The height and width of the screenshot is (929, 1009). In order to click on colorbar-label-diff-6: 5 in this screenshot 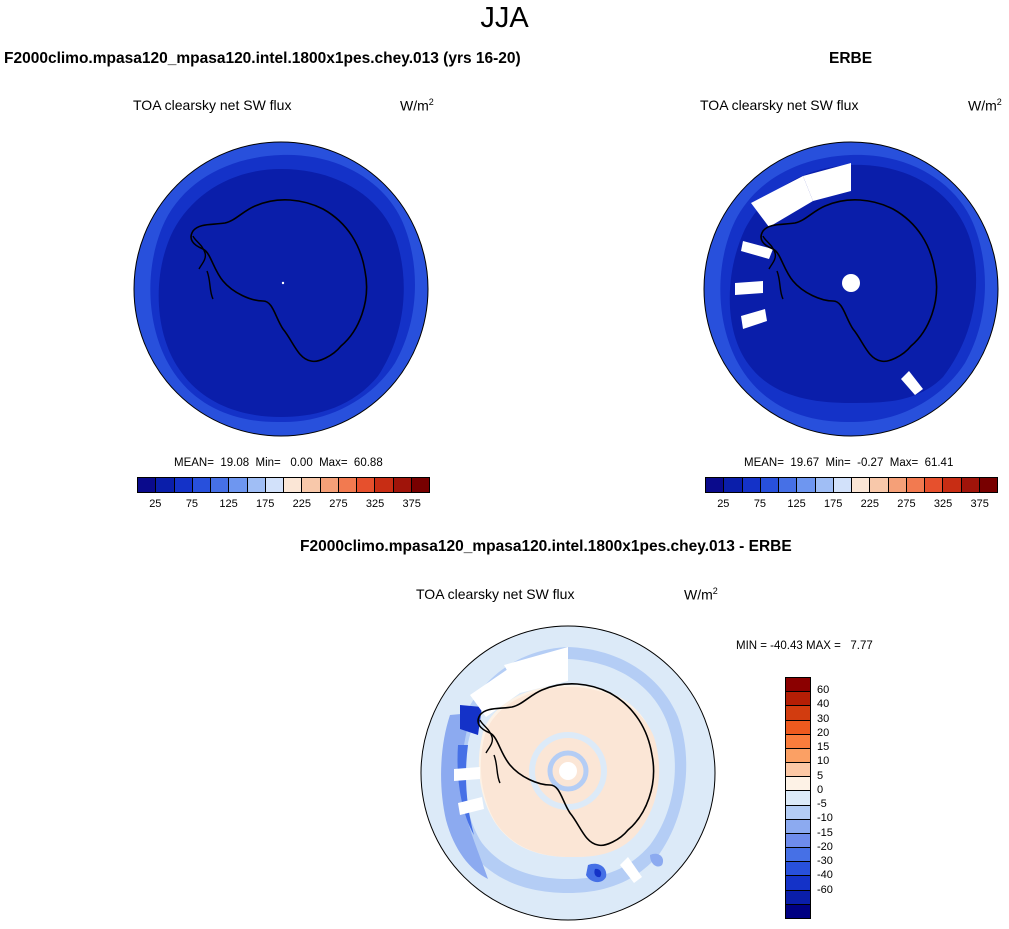, I will do `click(820, 775)`.